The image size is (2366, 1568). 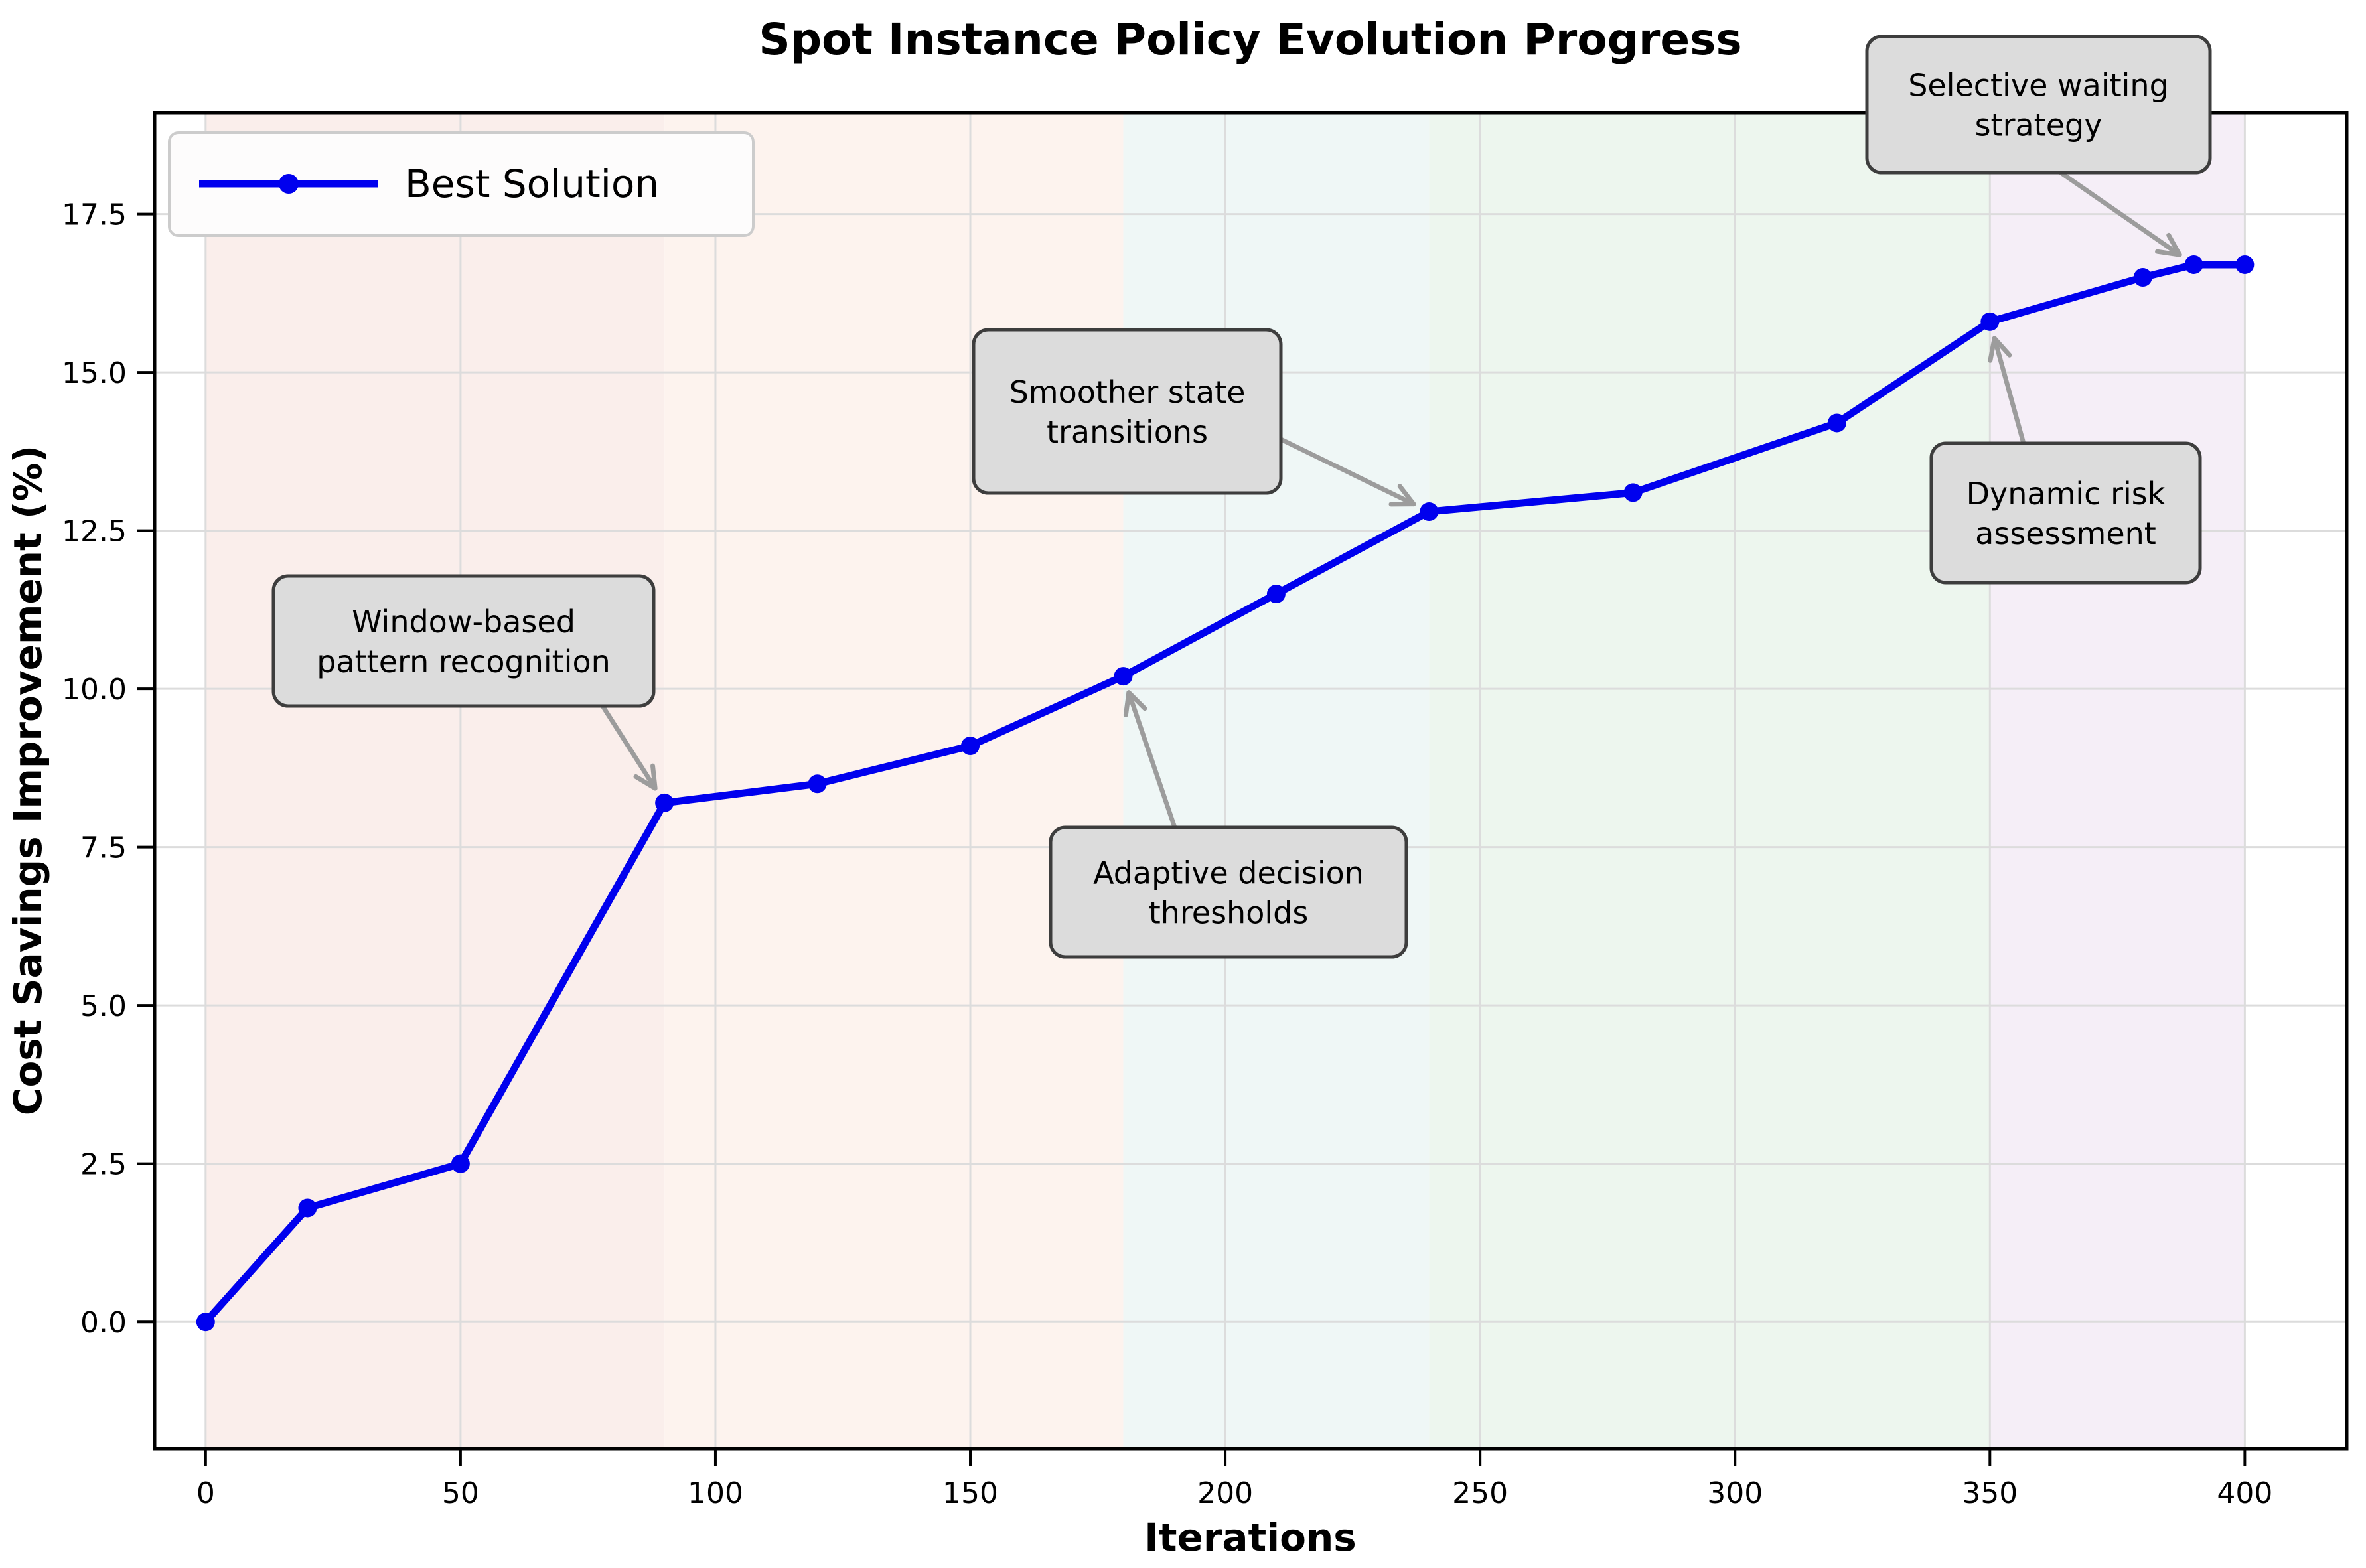 I want to click on x-tick-label: 100, so click(x=715, y=1493).